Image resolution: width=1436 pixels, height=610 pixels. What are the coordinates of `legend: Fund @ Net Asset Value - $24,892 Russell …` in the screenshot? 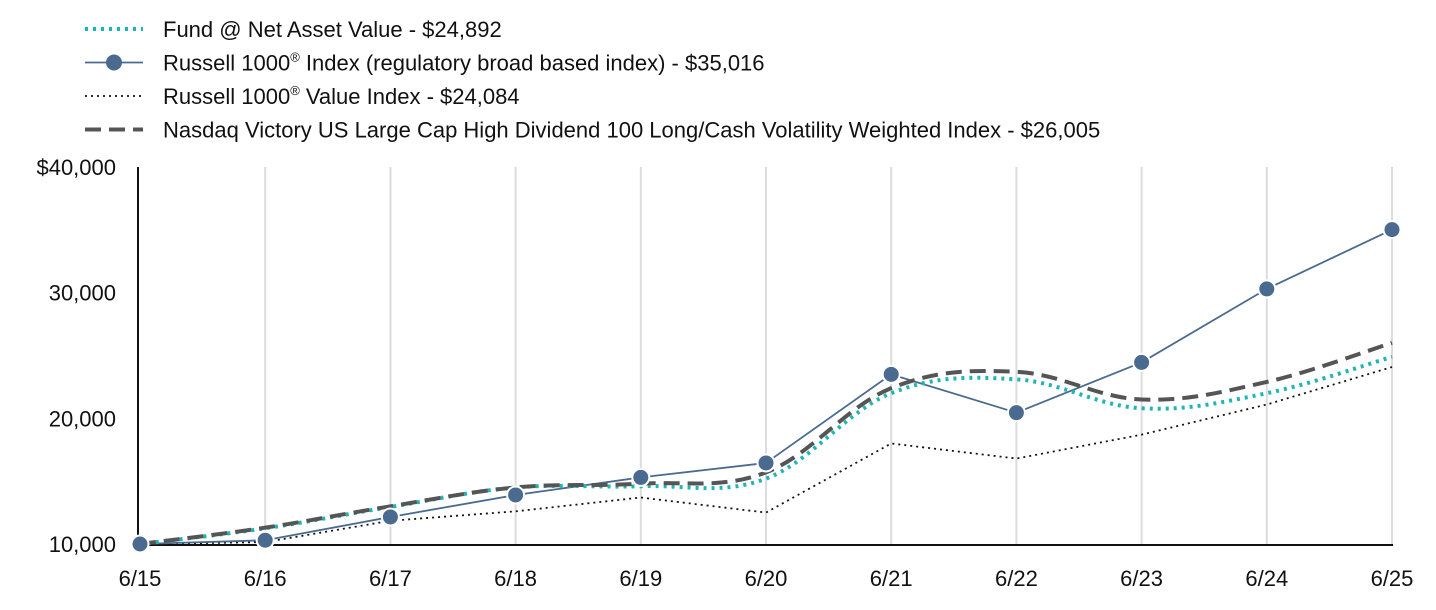 It's located at (592, 80).